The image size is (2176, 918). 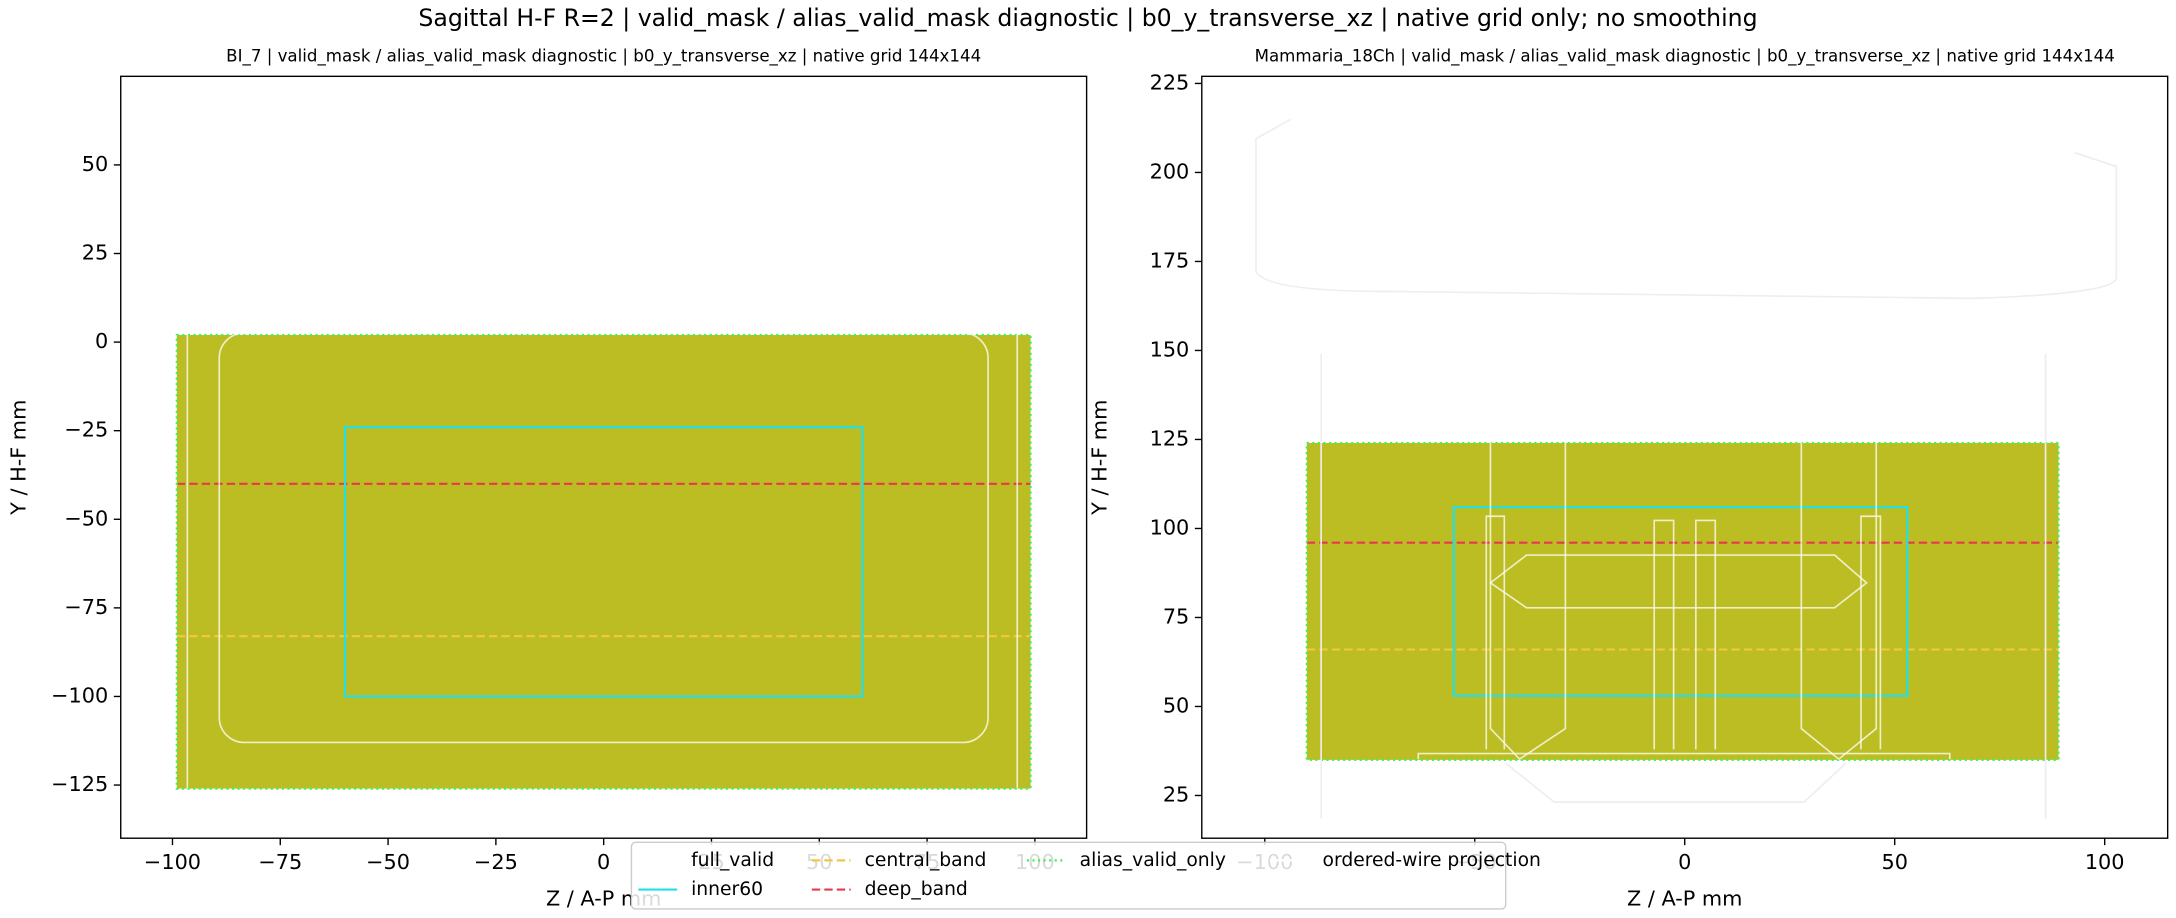 I want to click on x-tick-label: −100, so click(x=172, y=862).